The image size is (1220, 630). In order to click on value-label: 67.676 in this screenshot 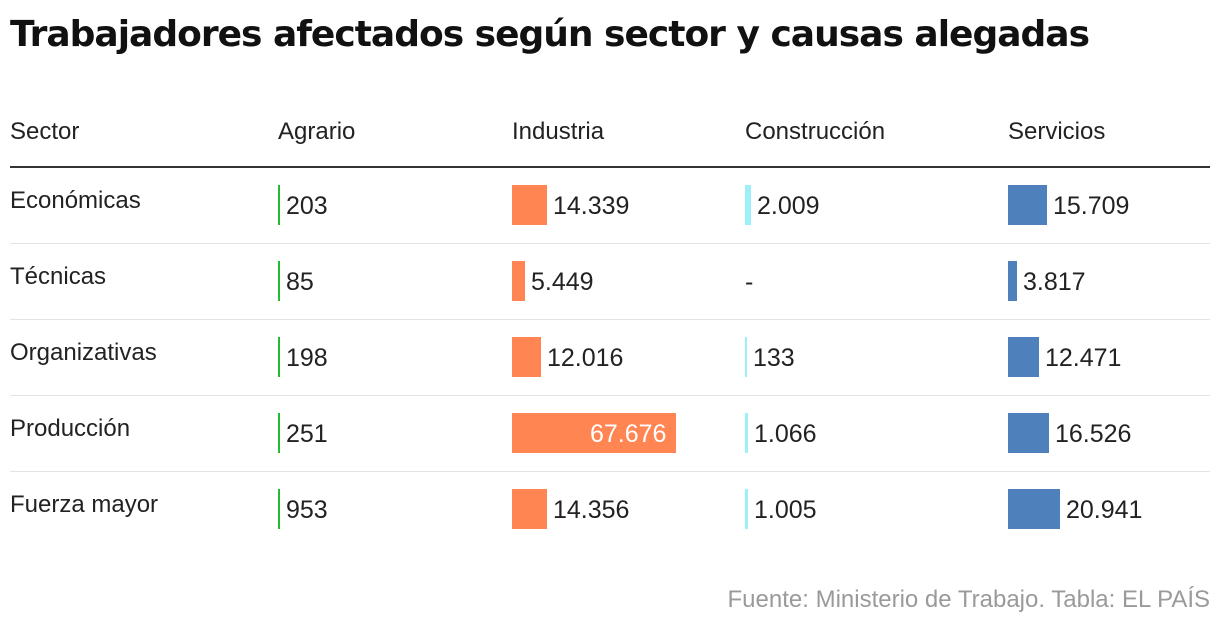, I will do `click(628, 434)`.